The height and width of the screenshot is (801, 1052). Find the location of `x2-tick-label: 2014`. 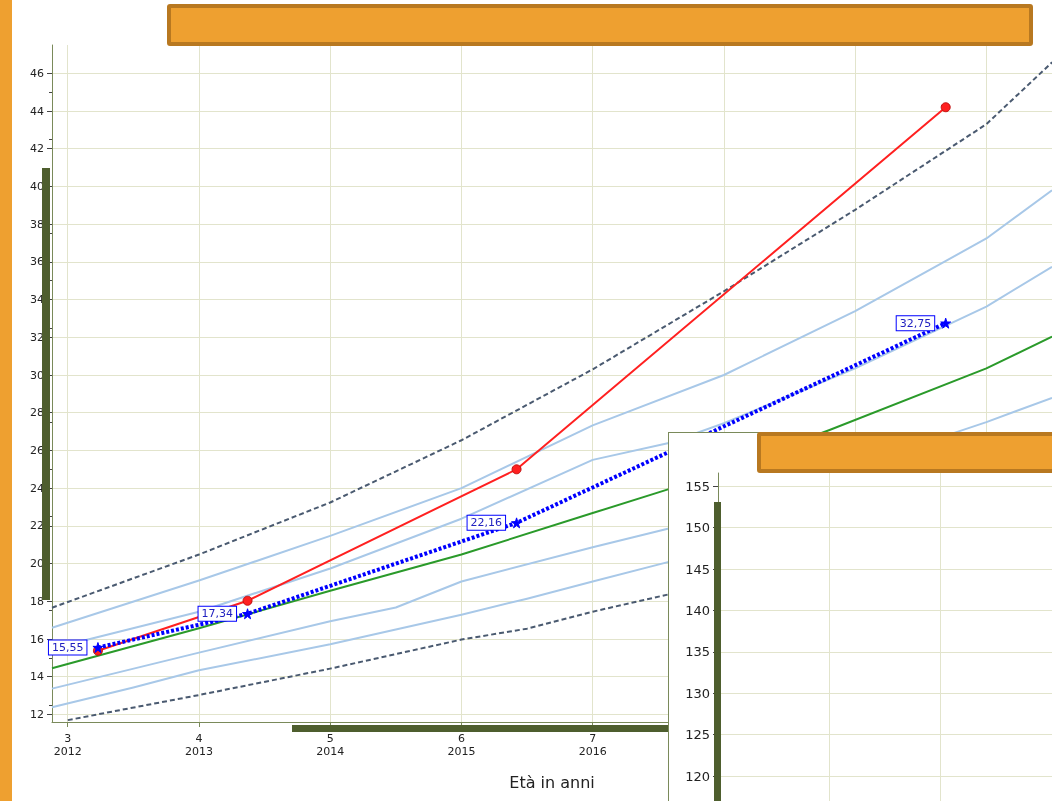

x2-tick-label: 2014 is located at coordinates (330, 751).